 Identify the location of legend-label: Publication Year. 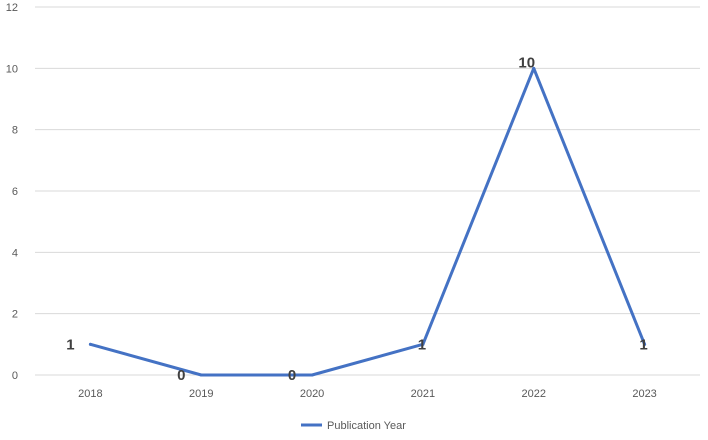
(366, 426).